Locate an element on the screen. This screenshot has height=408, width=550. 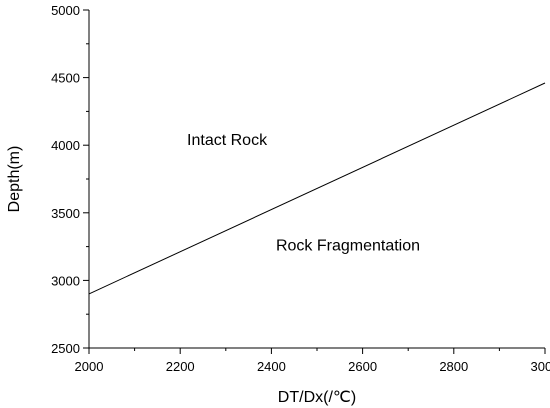
y-tick-label: 5000 is located at coordinates (65, 10).